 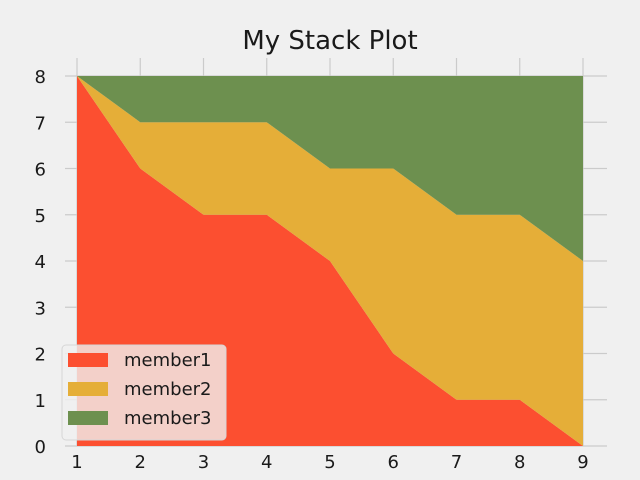 I want to click on legend-swatch-member3, so click(x=88, y=418).